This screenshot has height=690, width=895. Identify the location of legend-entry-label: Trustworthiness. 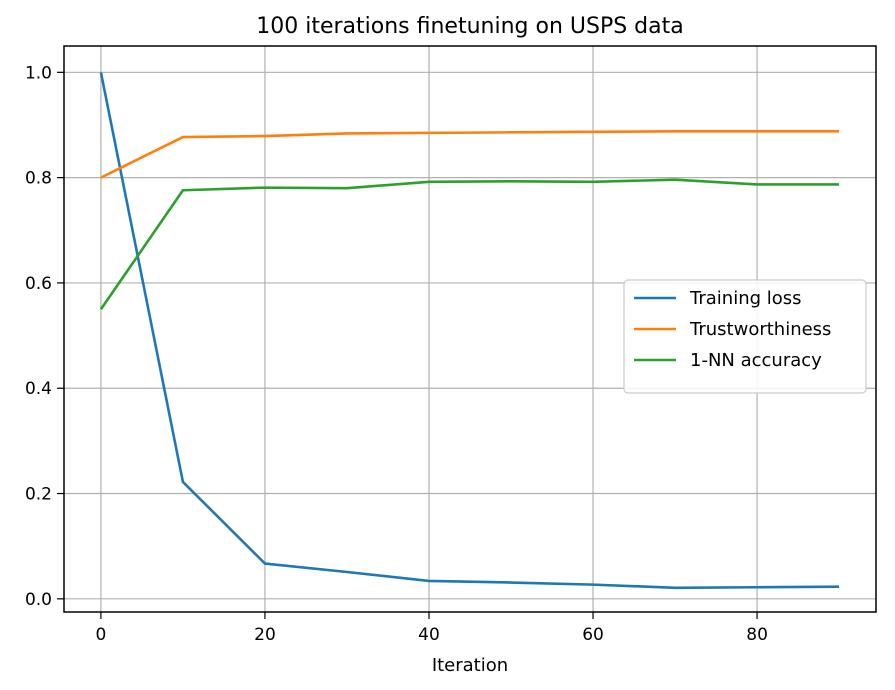
(760, 329).